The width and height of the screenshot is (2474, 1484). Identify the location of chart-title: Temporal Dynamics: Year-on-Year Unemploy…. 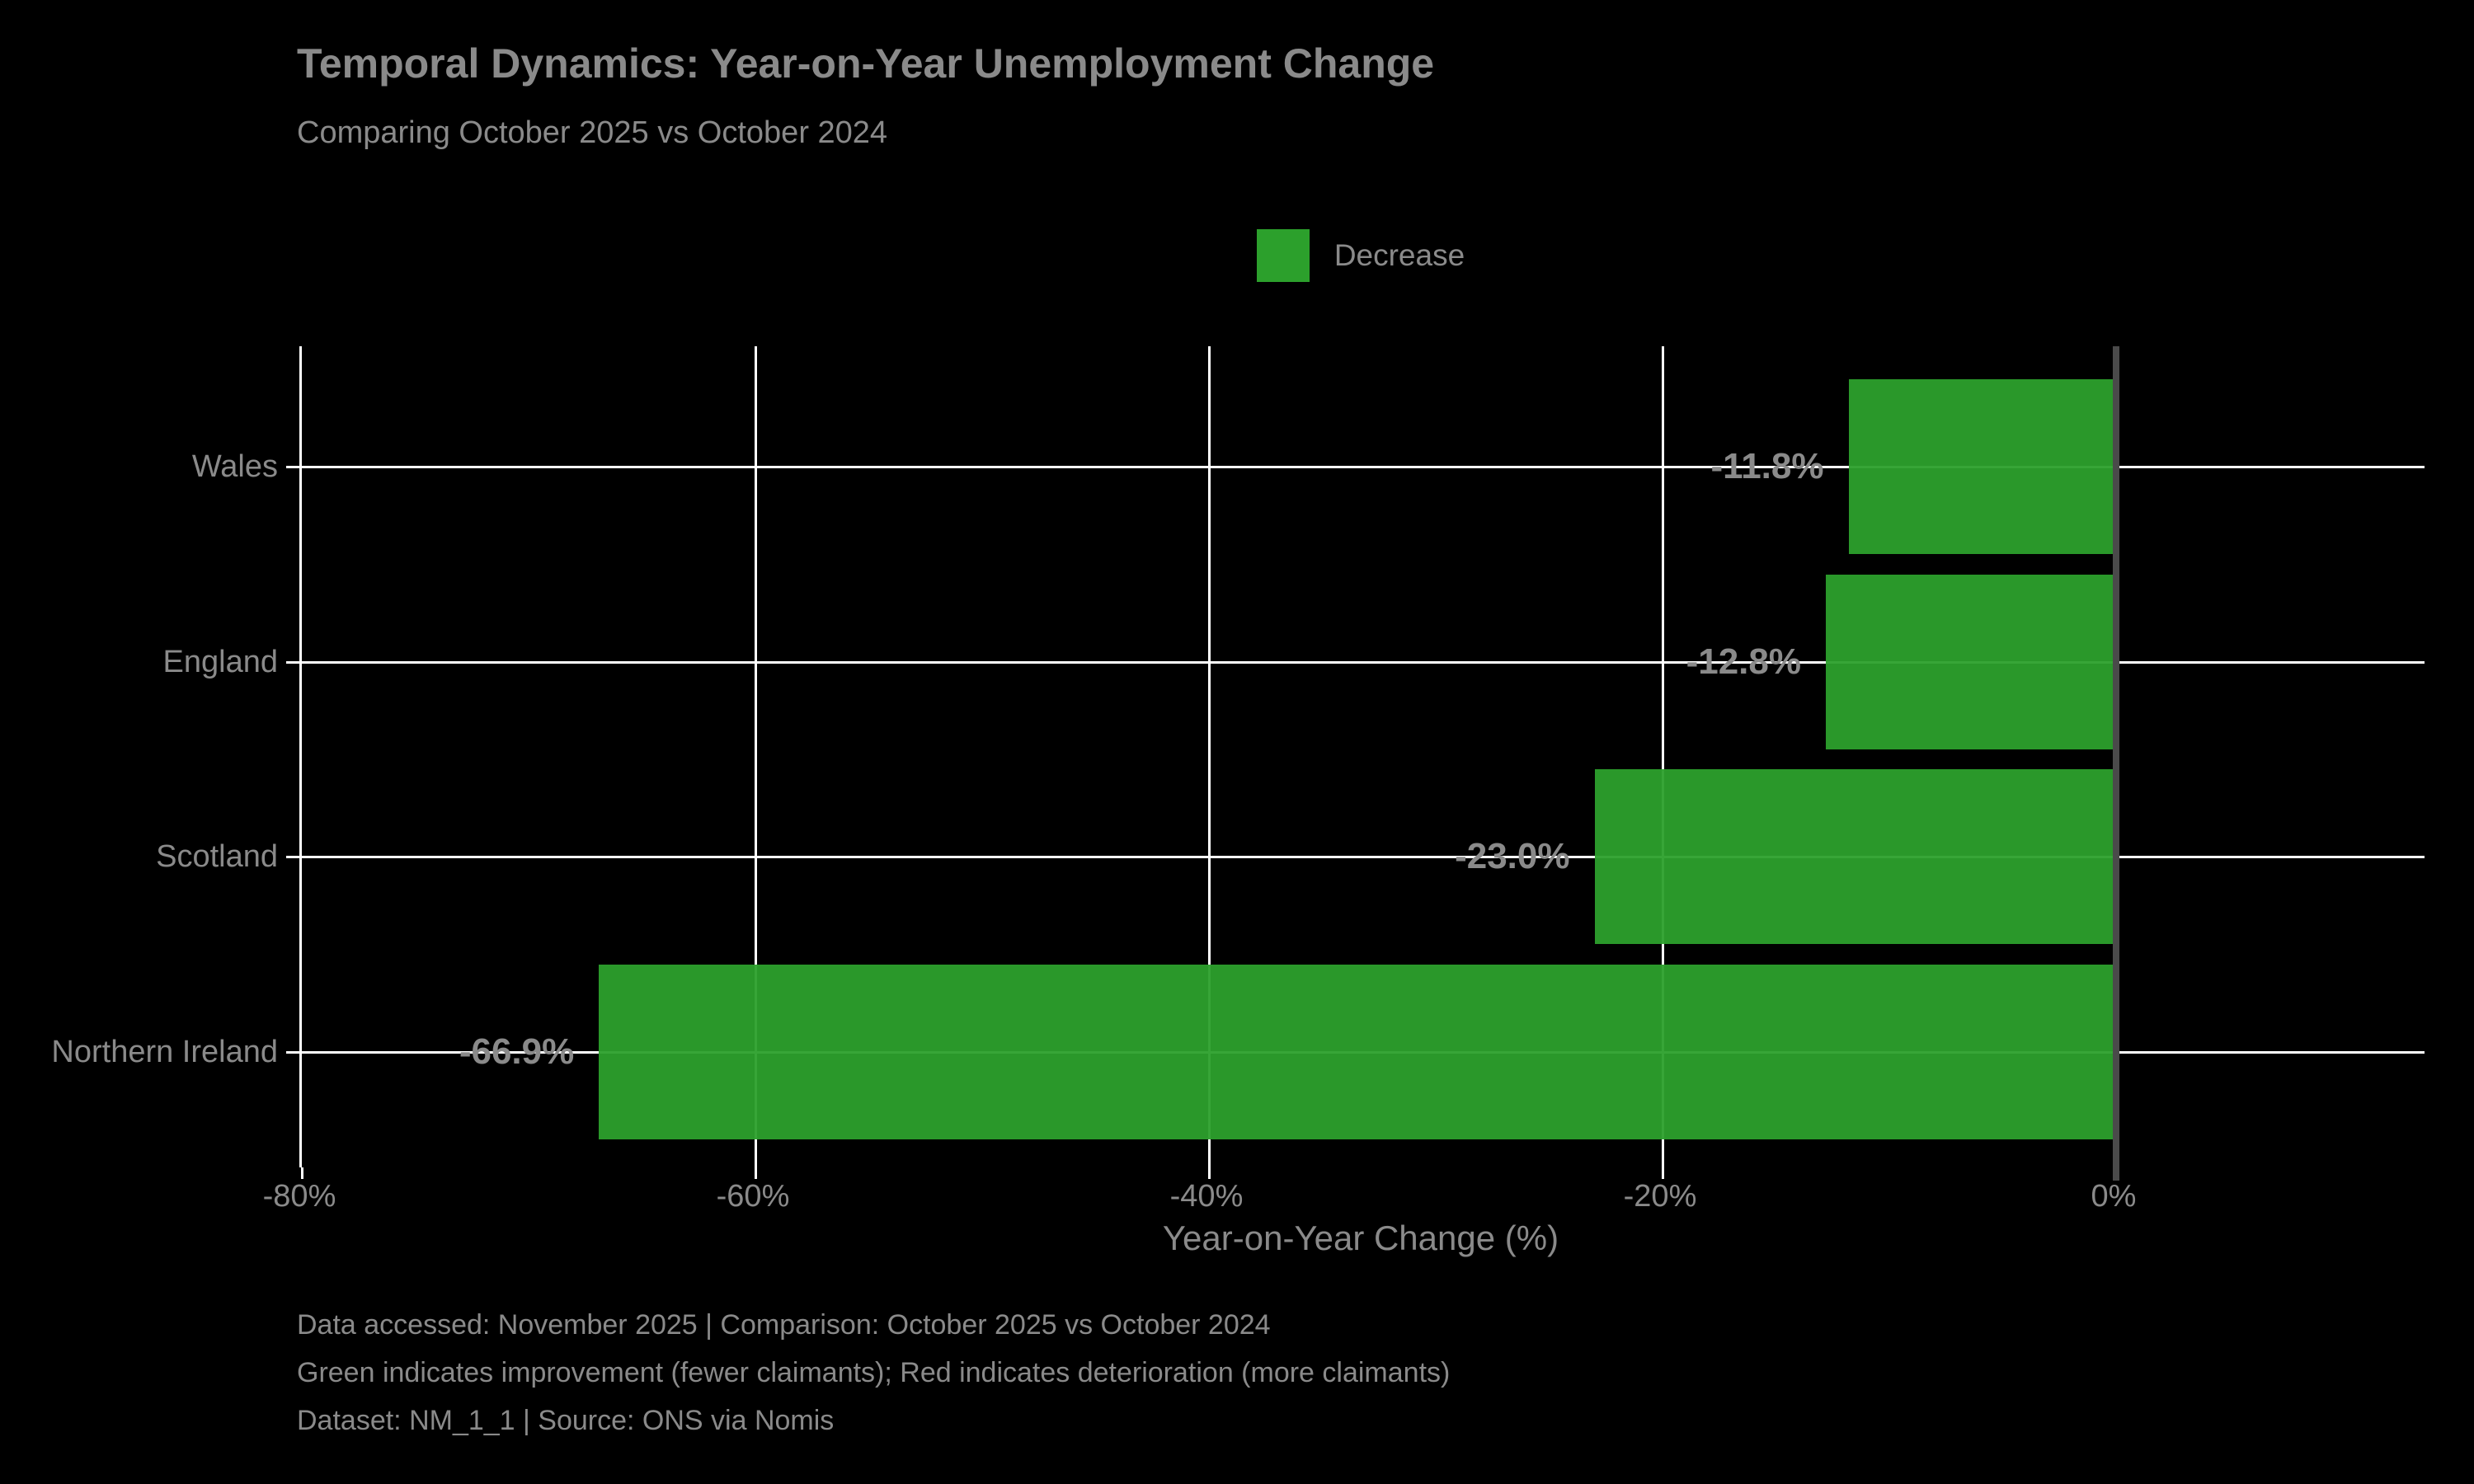
(866, 63).